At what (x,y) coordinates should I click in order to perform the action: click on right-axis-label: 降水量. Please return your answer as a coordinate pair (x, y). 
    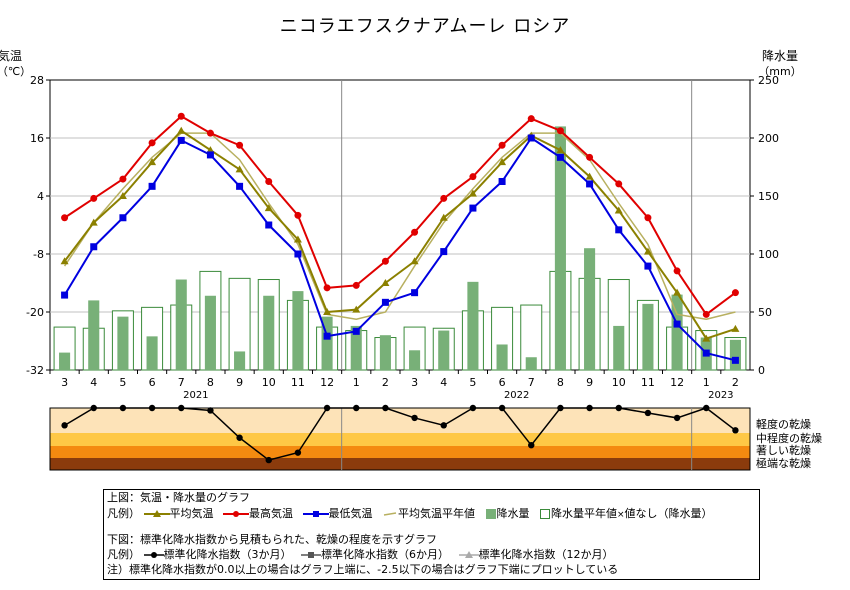
    Looking at the image, I should click on (780, 56).